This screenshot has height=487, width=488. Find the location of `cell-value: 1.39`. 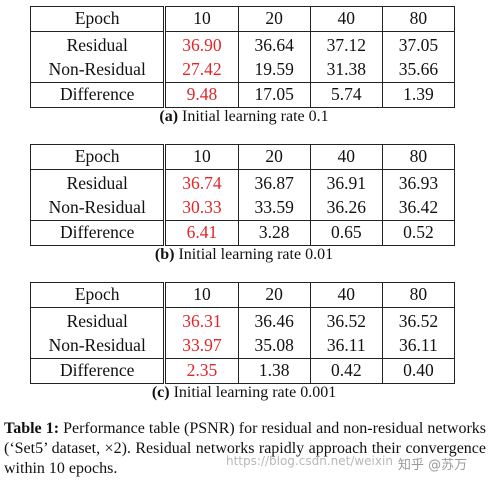

cell-value: 1.39 is located at coordinates (418, 95).